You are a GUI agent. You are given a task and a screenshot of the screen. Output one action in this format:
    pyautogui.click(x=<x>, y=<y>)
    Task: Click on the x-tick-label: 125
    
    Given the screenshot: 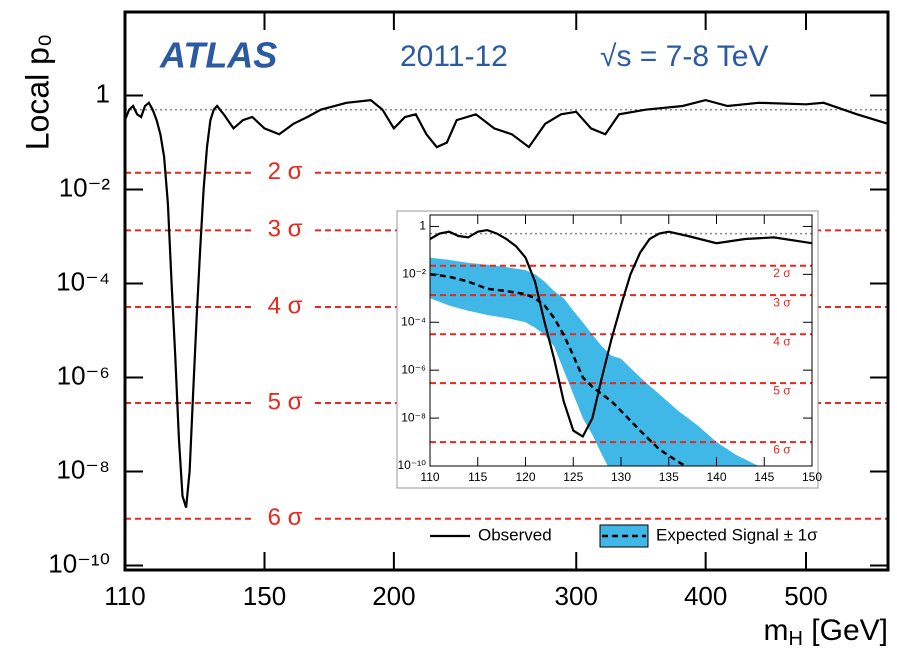 What is the action you would take?
    pyautogui.click(x=573, y=477)
    